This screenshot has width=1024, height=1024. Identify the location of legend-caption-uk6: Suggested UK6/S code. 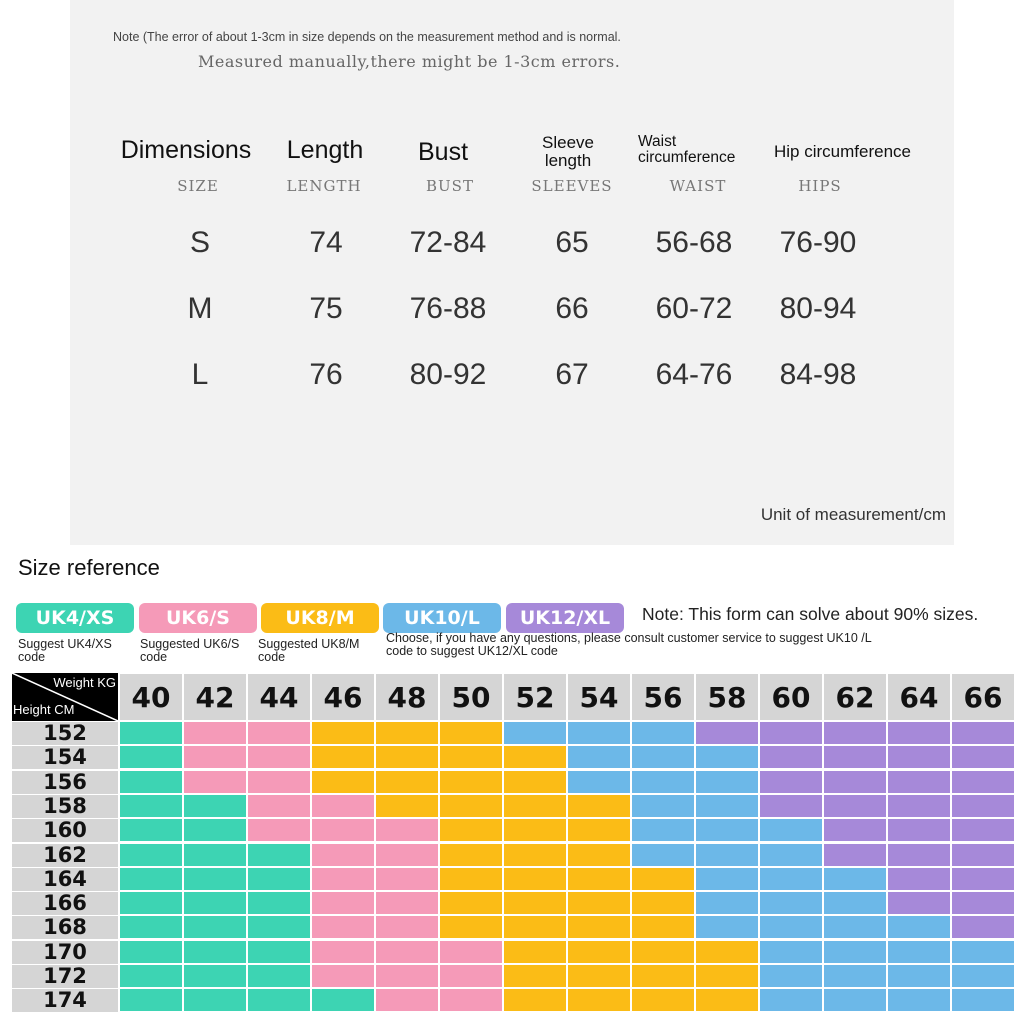
(190, 650).